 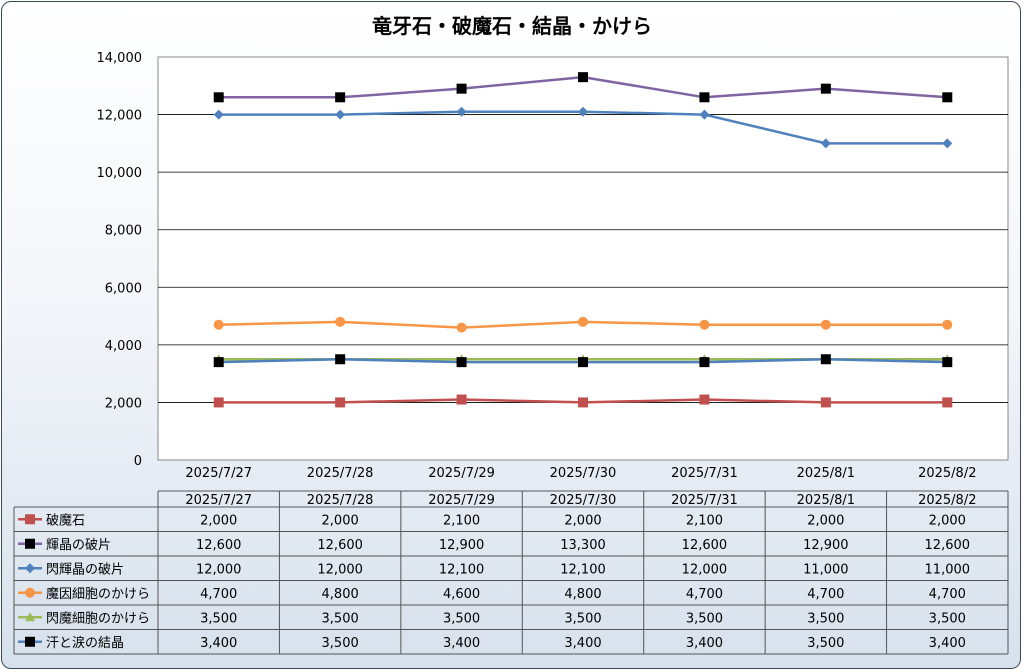 I want to click on y-tick-label: 0, so click(x=138, y=461).